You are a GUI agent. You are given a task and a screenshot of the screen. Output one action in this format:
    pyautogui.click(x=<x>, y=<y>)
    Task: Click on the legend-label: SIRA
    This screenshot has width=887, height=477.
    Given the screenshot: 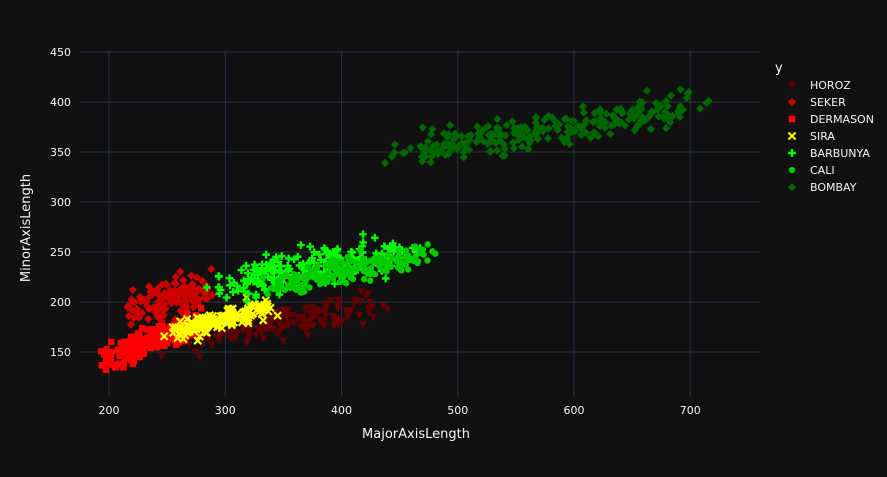 What is the action you would take?
    pyautogui.click(x=822, y=136)
    